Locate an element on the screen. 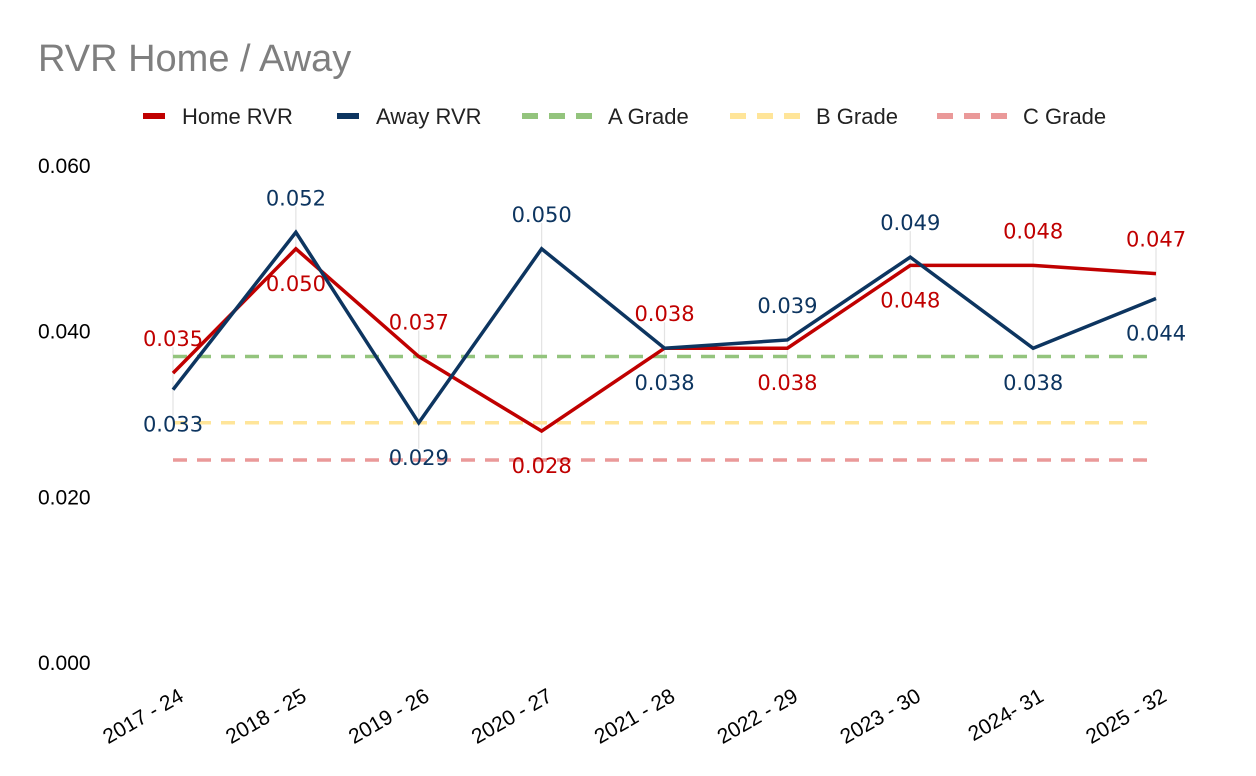  away-rvr-data-label: 0.044 is located at coordinates (1156, 334).